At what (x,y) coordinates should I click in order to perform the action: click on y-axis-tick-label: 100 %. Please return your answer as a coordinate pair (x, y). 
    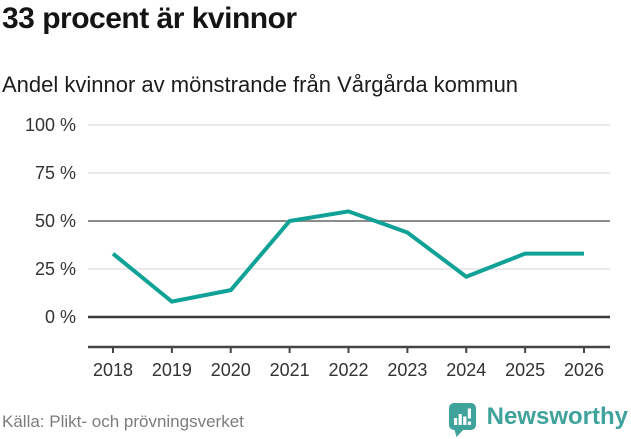
    Looking at the image, I should click on (50, 125).